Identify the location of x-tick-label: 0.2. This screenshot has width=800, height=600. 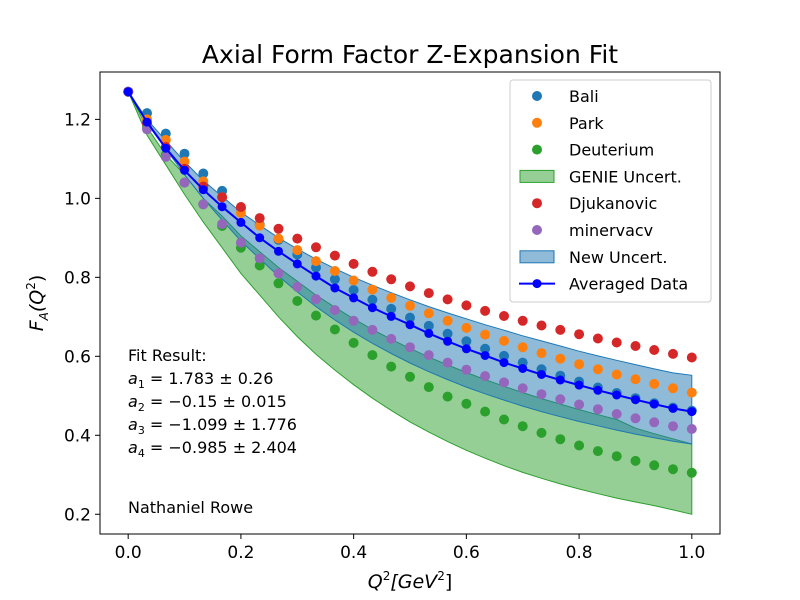
(240, 553).